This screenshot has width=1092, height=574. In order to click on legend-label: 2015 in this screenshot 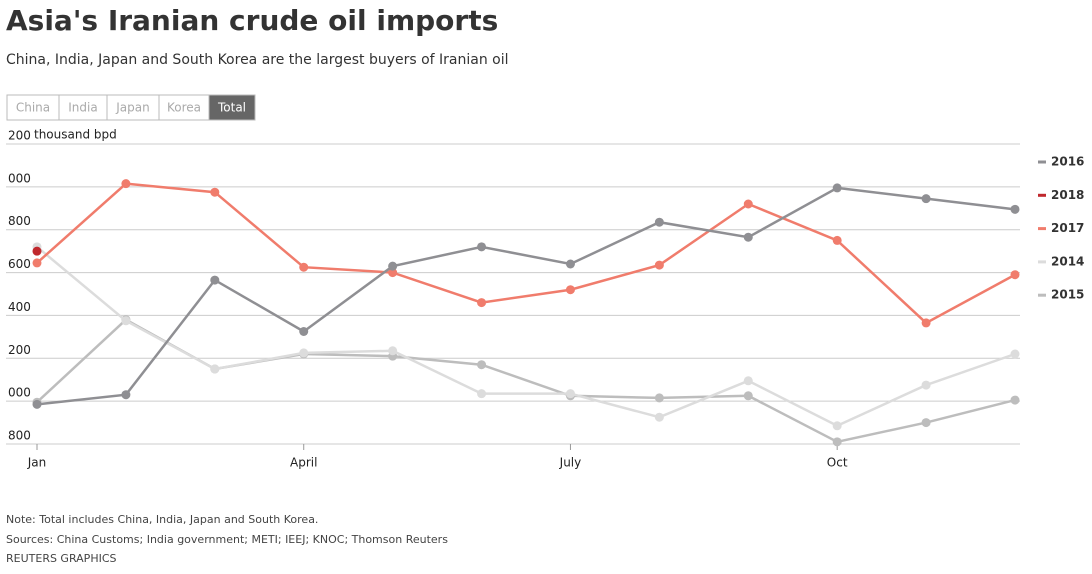, I will do `click(1067, 295)`.